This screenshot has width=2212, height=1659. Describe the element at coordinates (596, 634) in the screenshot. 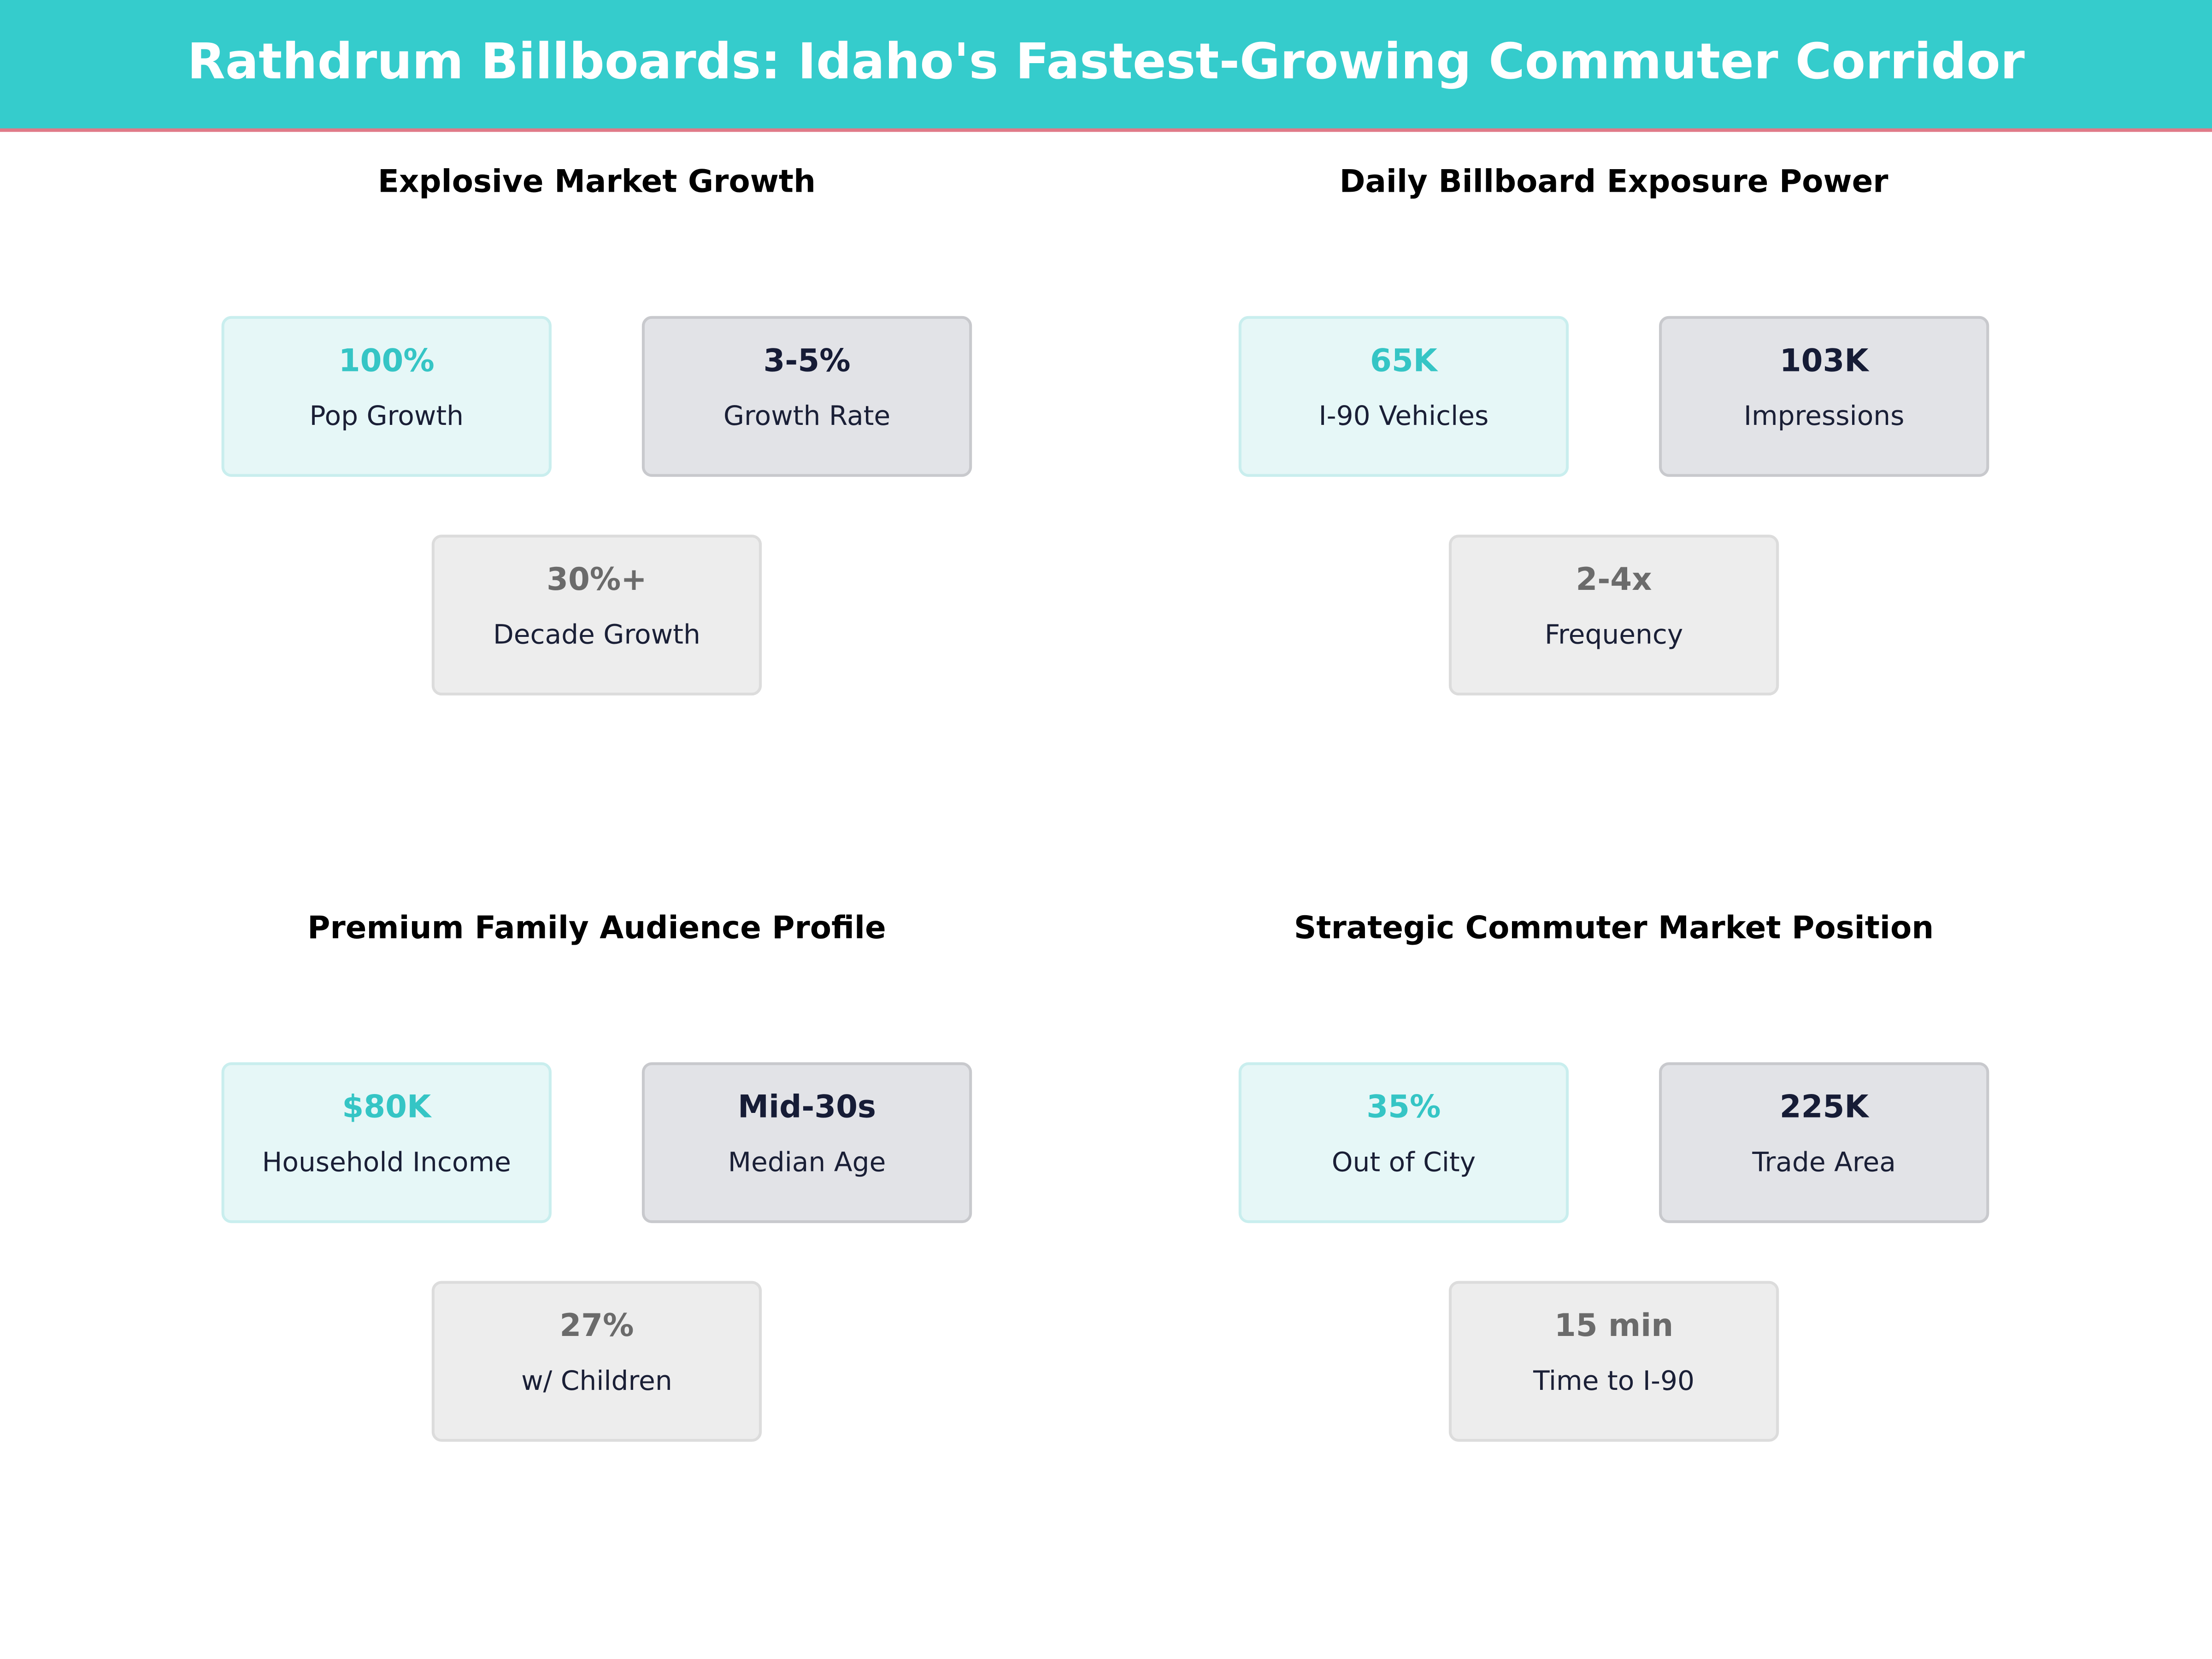

I see `kpi-label: Decade Growth` at that location.